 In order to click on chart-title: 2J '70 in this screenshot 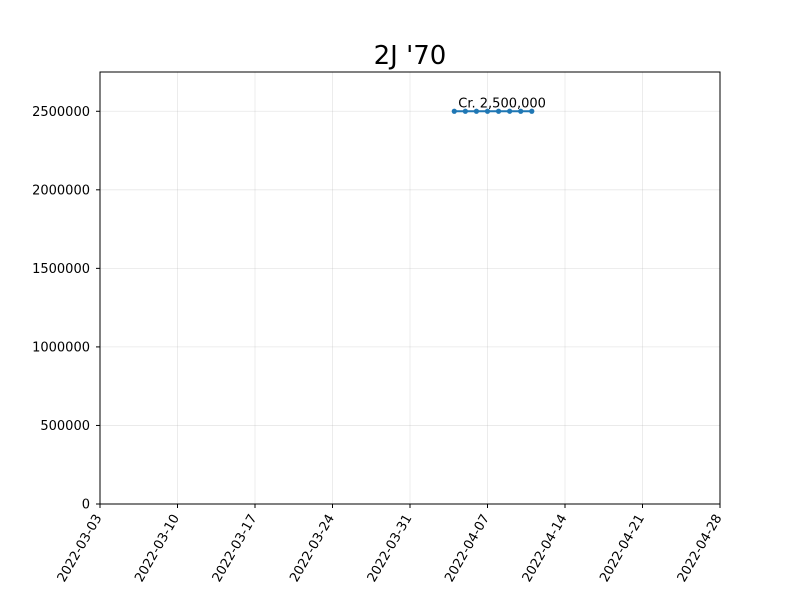, I will do `click(410, 56)`.